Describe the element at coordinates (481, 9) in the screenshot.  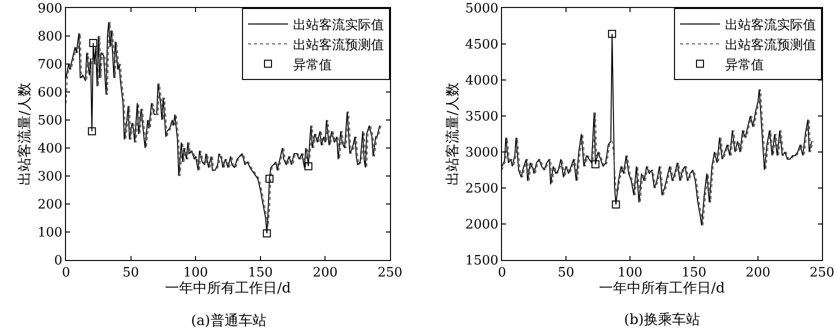
I see `y-tick-label: 5000` at that location.